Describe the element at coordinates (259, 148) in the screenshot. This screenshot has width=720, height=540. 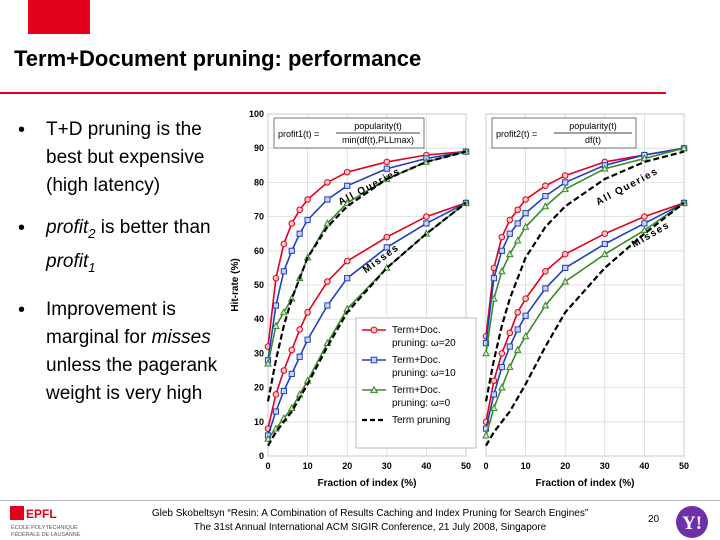
I see `y-tick-label: 90` at that location.